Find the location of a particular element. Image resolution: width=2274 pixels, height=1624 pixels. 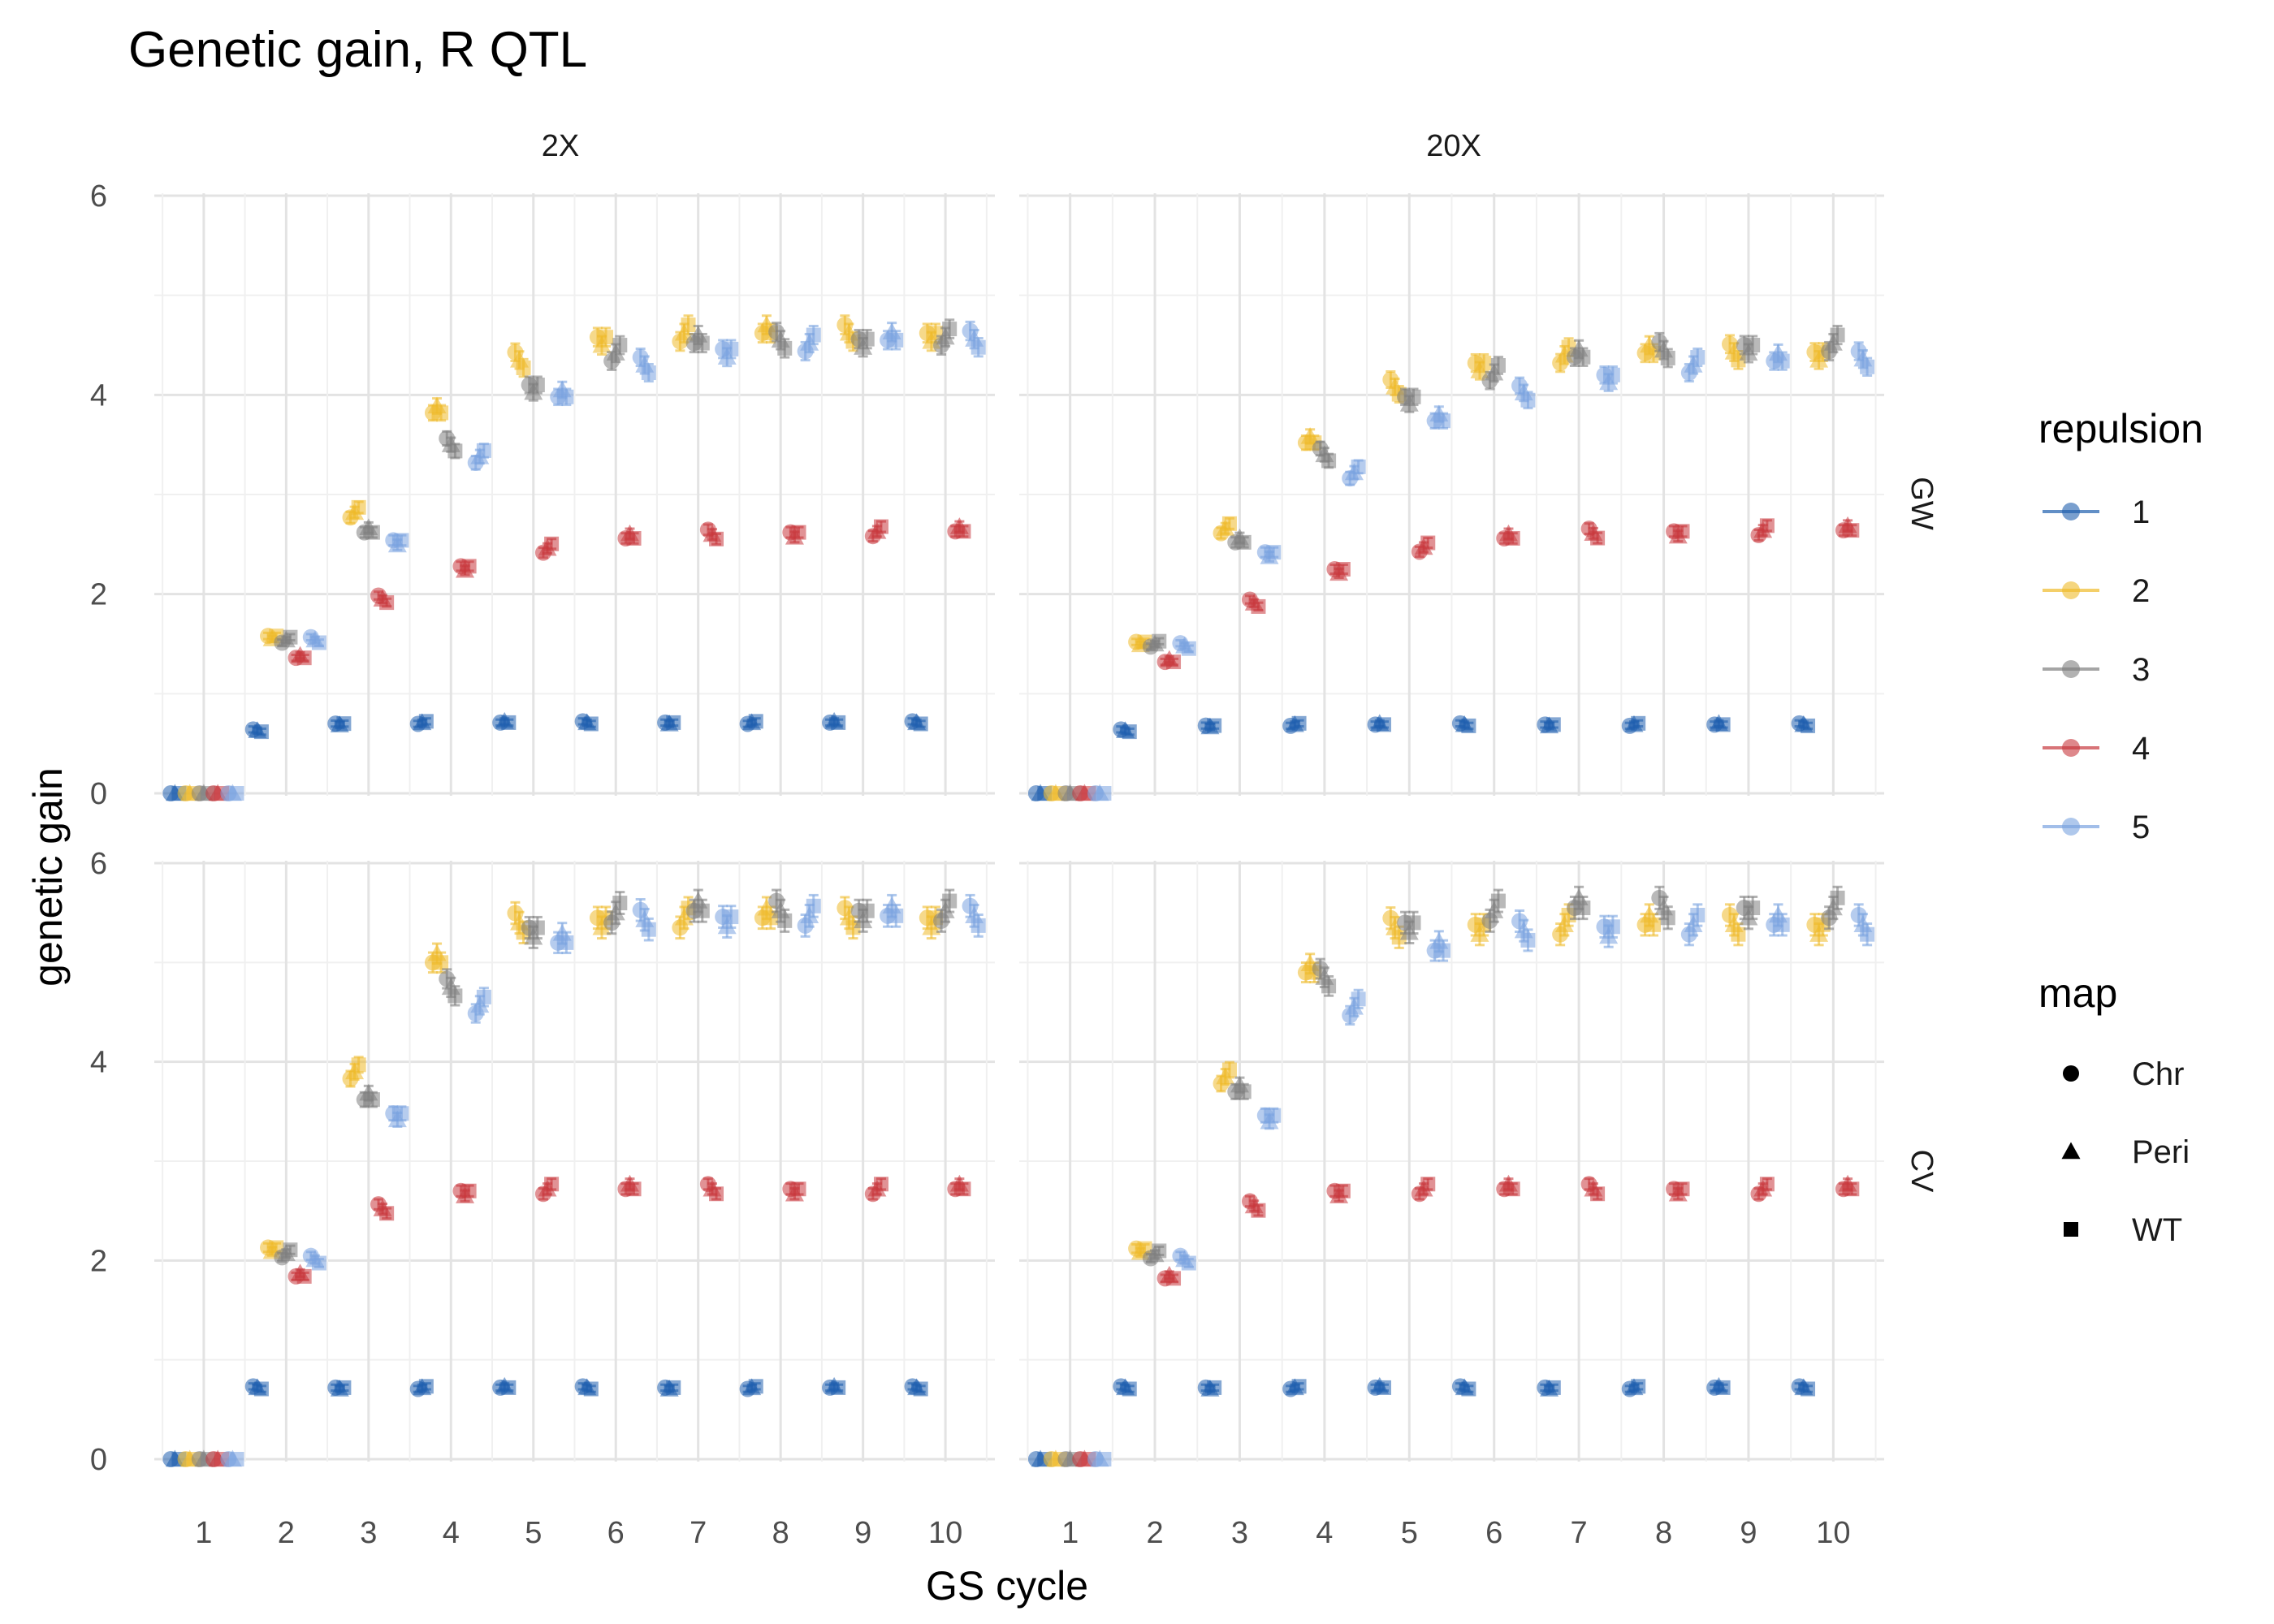

y-tick-label: 0 is located at coordinates (98, 1460).